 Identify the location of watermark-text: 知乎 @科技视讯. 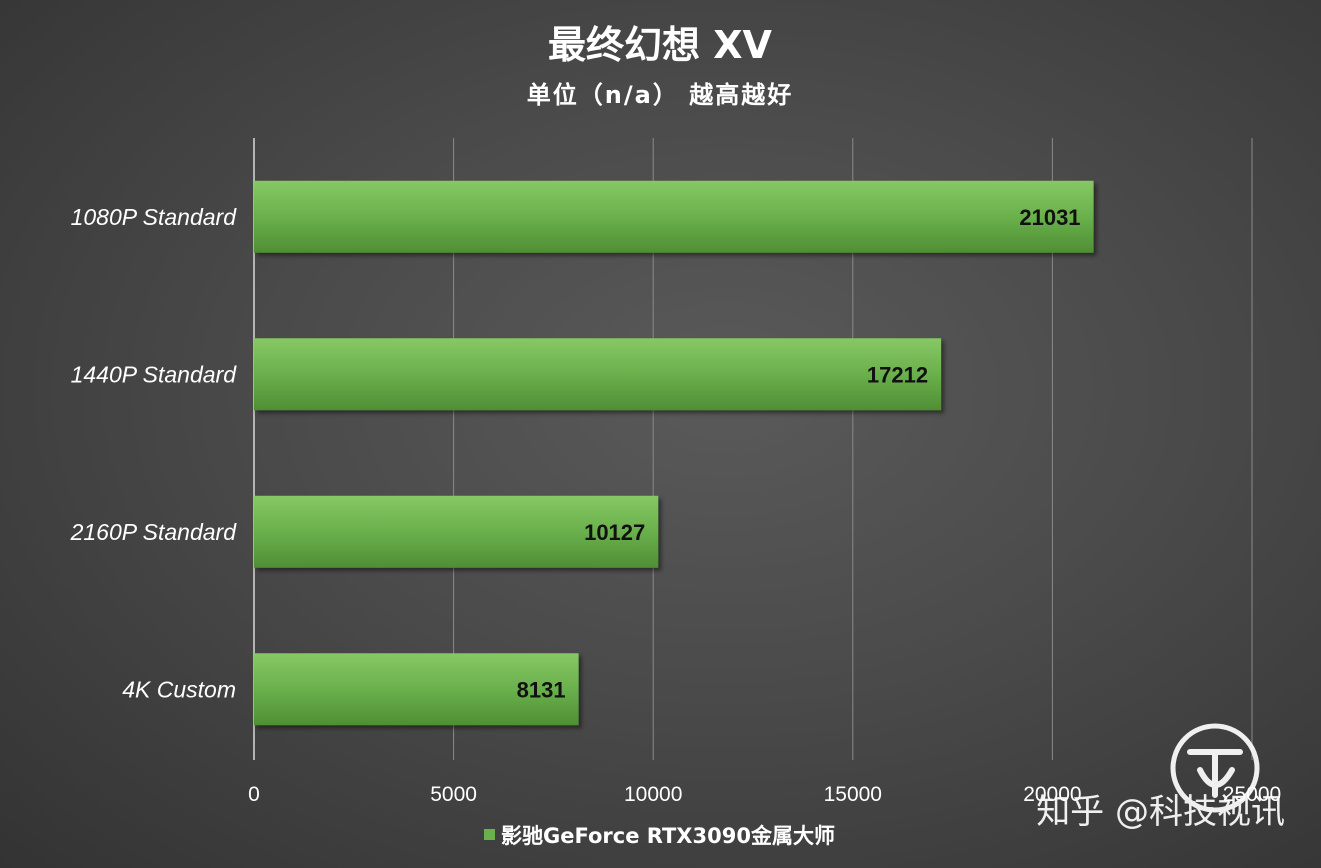
(1160, 812).